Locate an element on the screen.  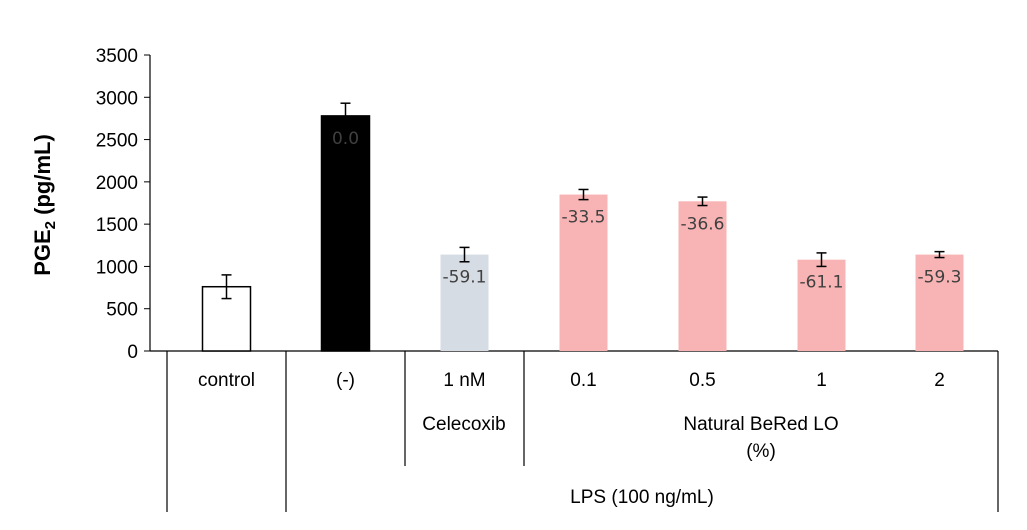
data-label-3: -33.5 is located at coordinates (584, 218).